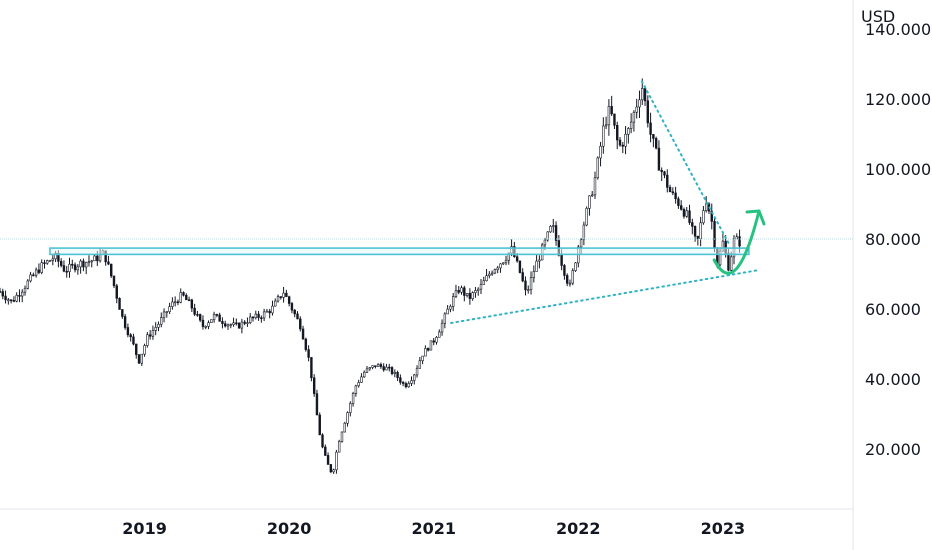  What do you see at coordinates (893, 239) in the screenshot?
I see `y-tick-label: 80.000` at bounding box center [893, 239].